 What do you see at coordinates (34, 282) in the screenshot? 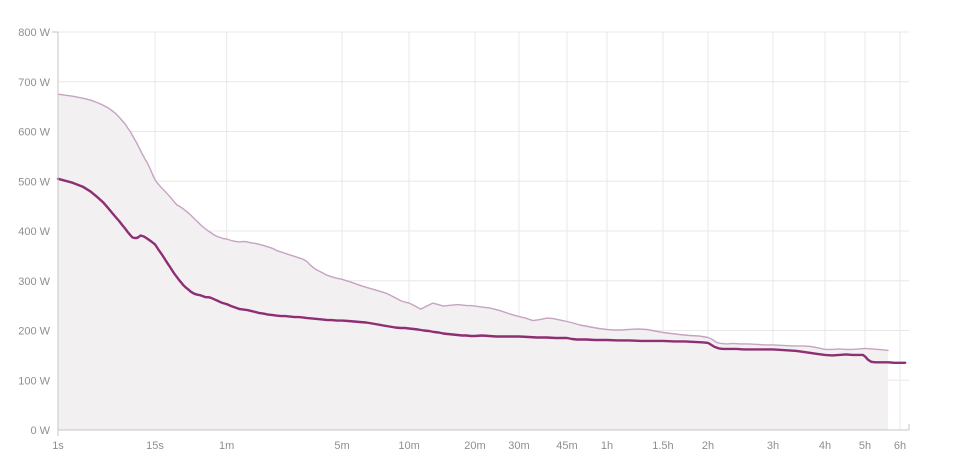
I see `y-axis-label-300W: 300 W` at bounding box center [34, 282].